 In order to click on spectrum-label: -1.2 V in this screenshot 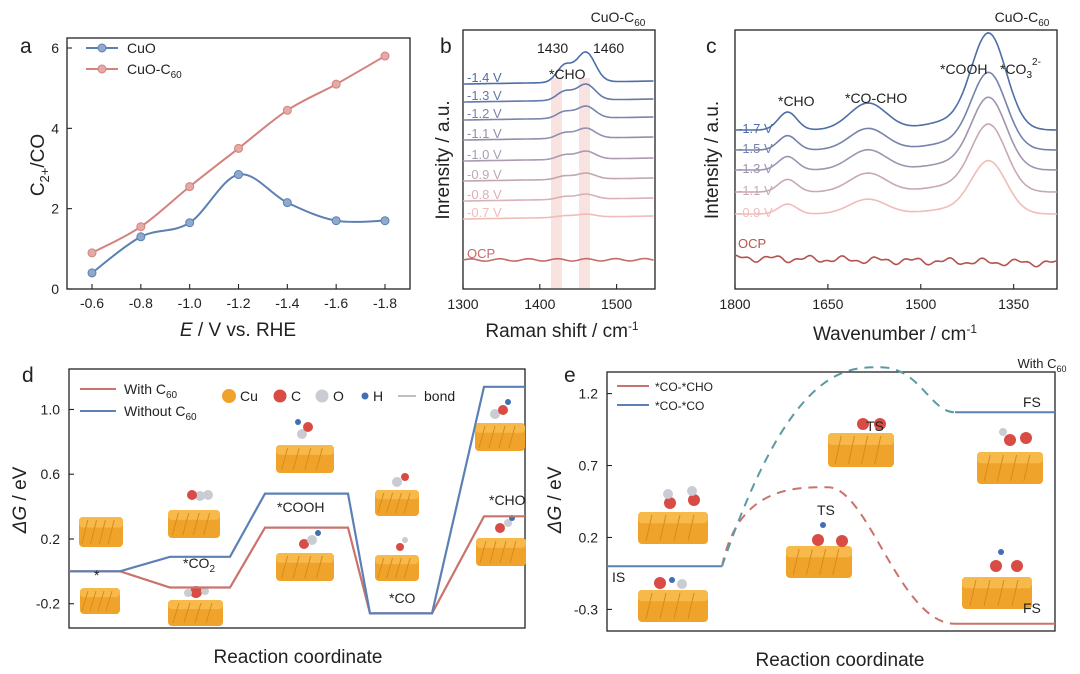, I will do `click(484, 113)`.